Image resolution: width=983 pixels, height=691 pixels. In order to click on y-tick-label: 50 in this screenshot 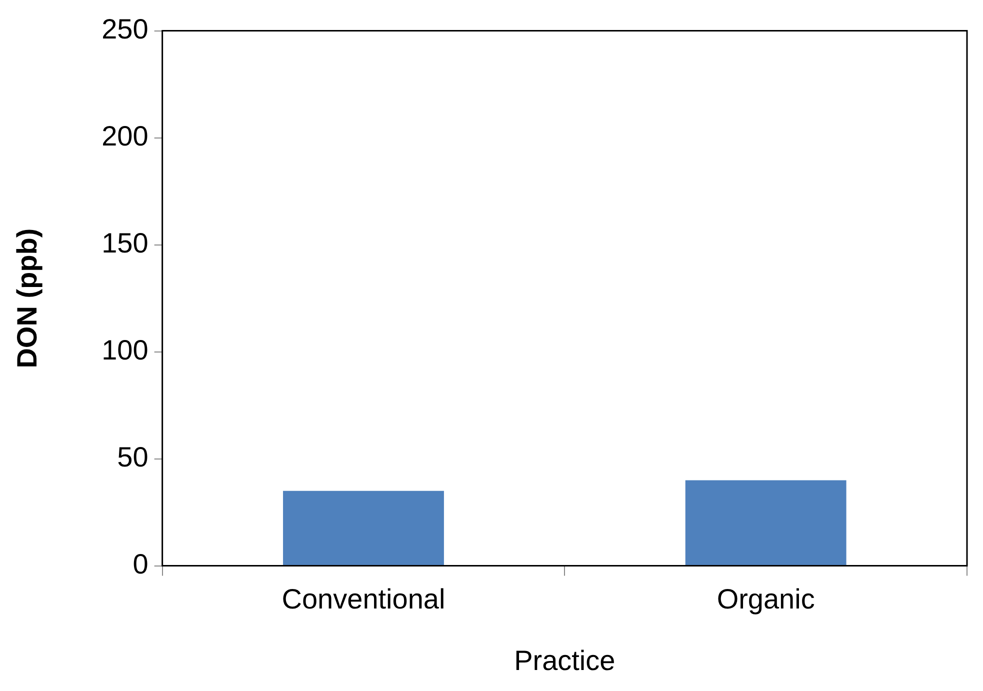, I will do `click(132, 457)`.